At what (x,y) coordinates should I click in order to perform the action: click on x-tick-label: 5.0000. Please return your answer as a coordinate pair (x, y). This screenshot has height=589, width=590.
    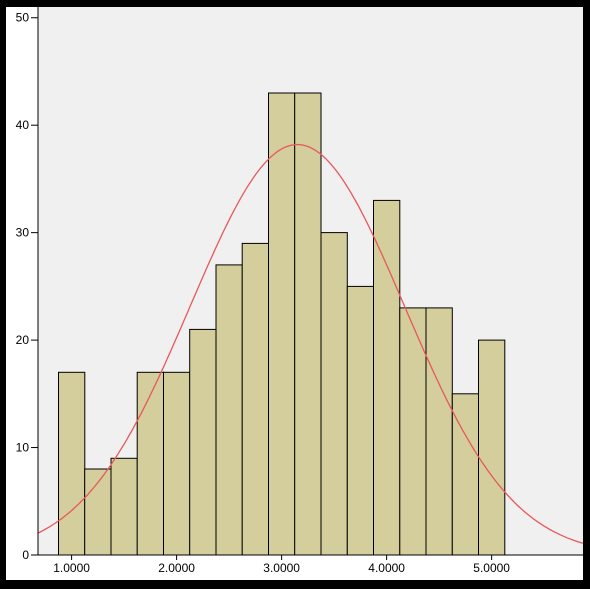
    Looking at the image, I should click on (491, 568).